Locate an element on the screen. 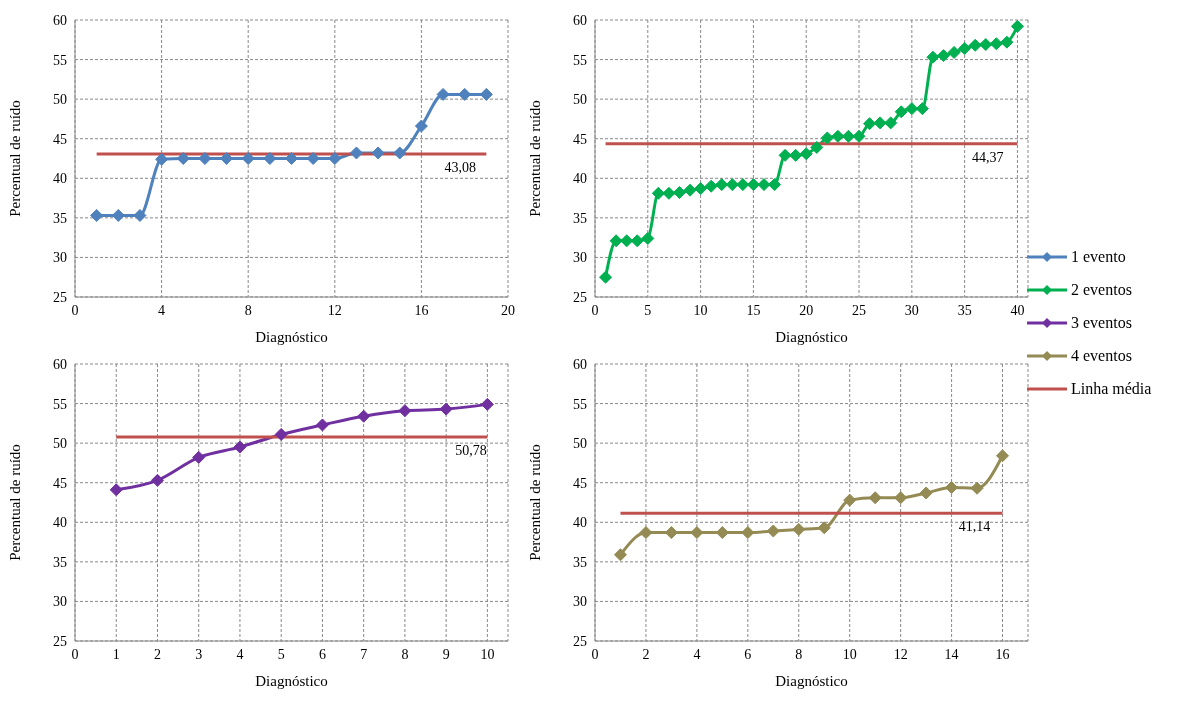  x-tick-label: 10 is located at coordinates (849, 654).